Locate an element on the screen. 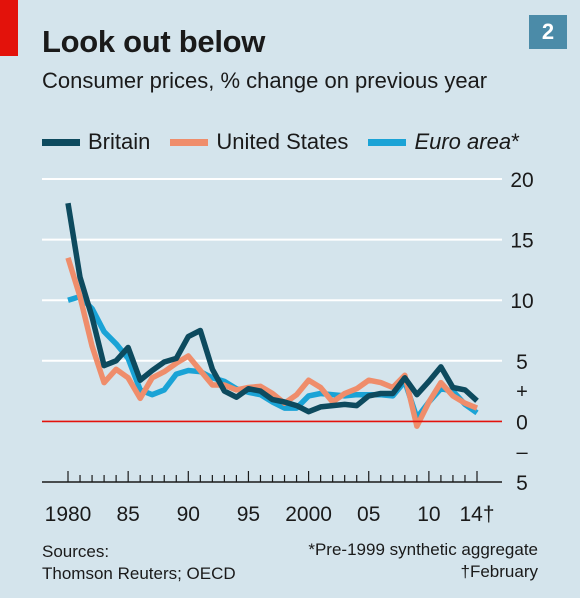 The image size is (580, 598). x-tick-label: 1980 is located at coordinates (68, 514).